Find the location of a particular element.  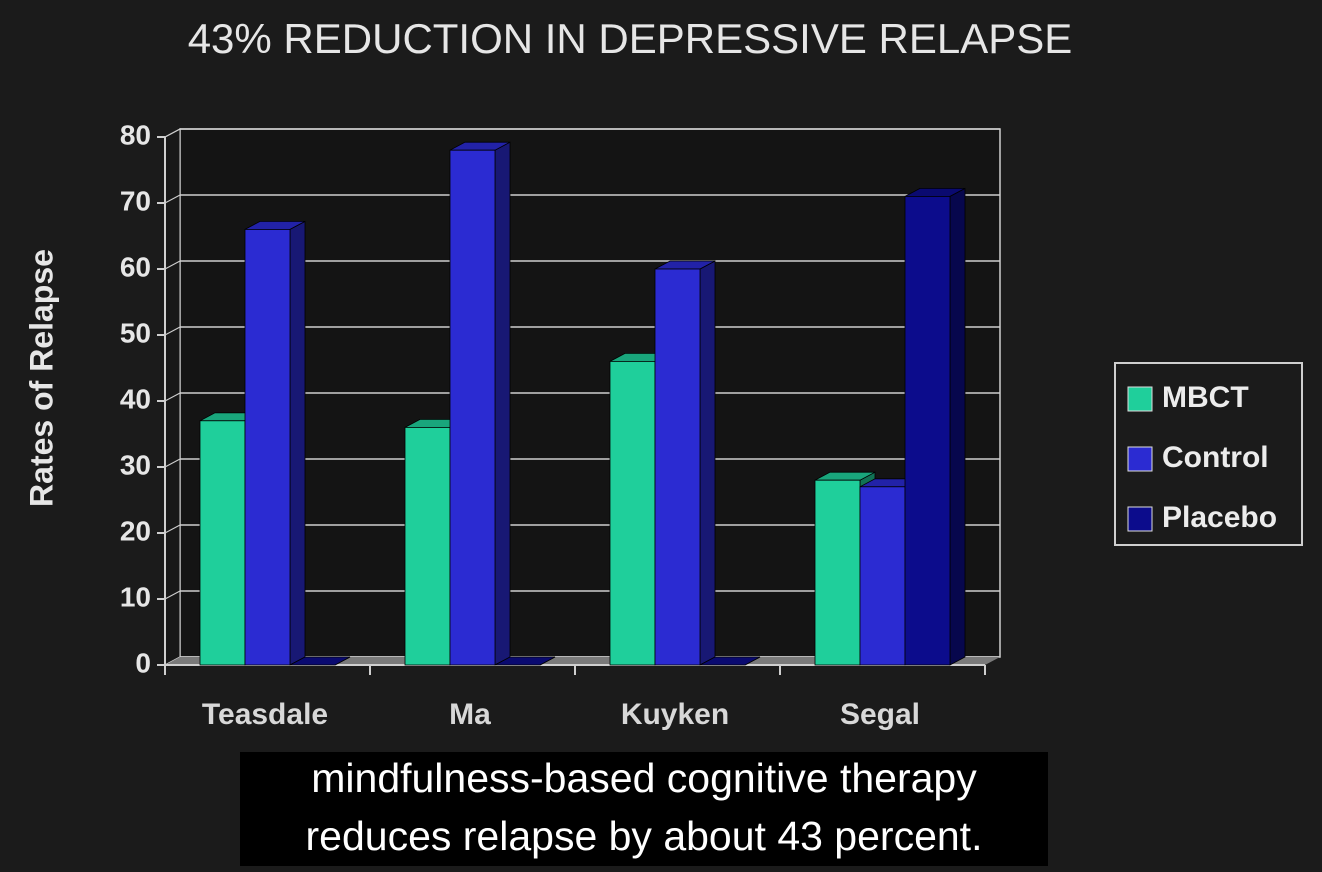

caption-box is located at coordinates (644, 809).